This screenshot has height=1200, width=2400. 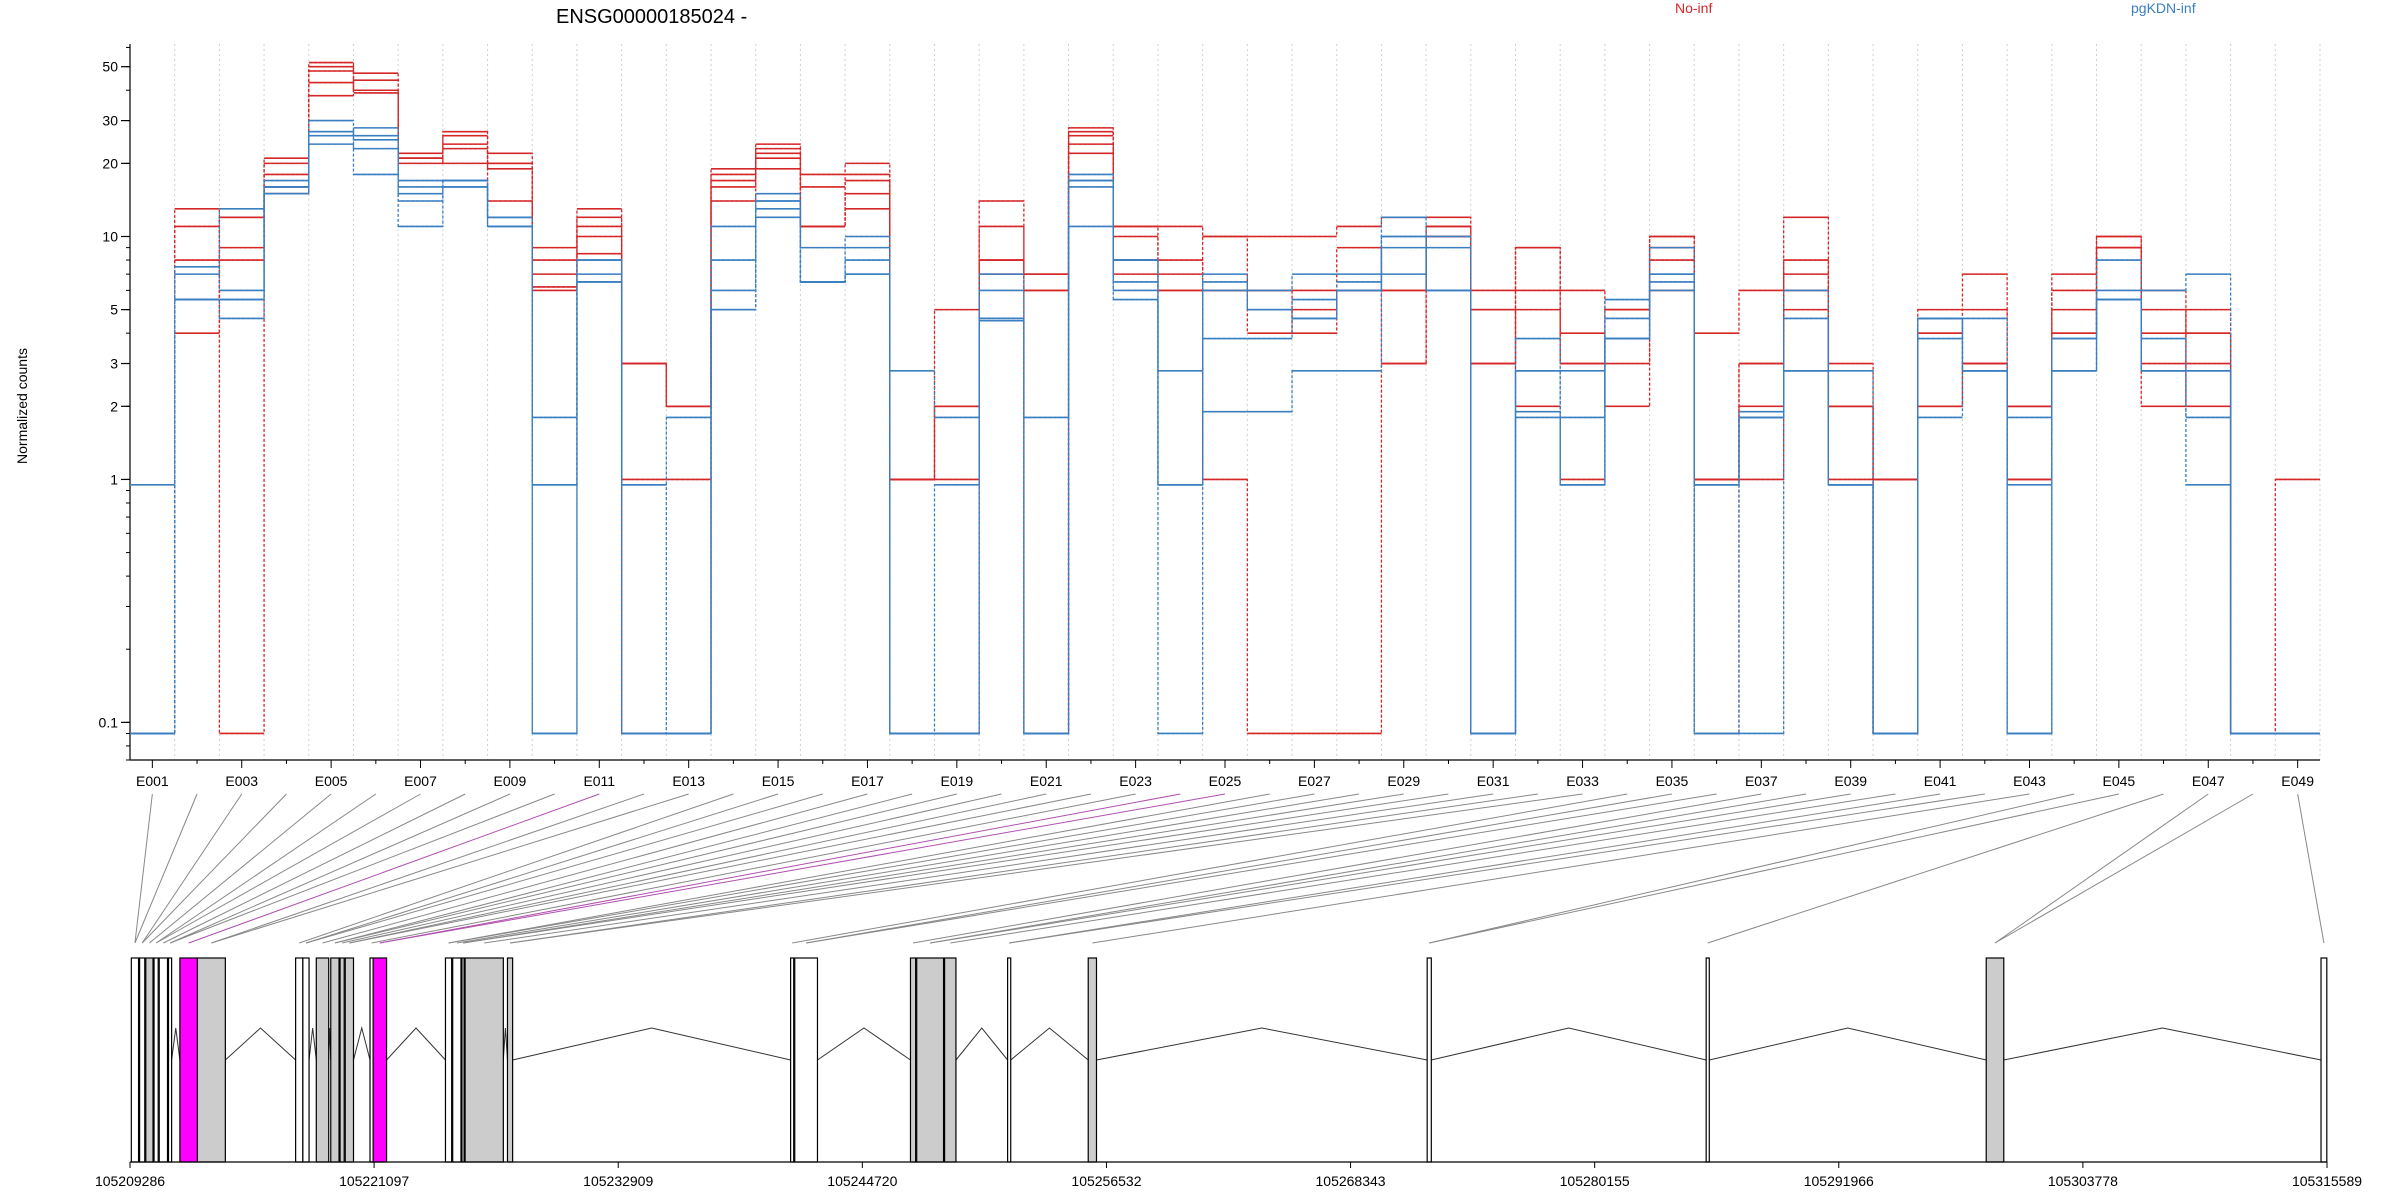 I want to click on x-tick-label: E033, so click(x=1582, y=781).